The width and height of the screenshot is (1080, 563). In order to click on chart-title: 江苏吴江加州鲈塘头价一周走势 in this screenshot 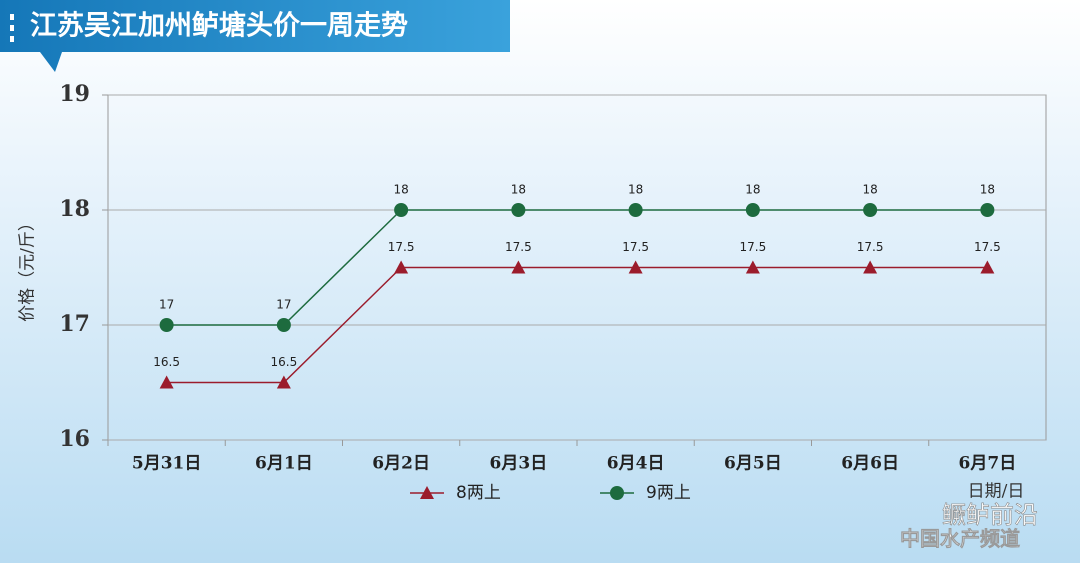, I will do `click(219, 26)`.